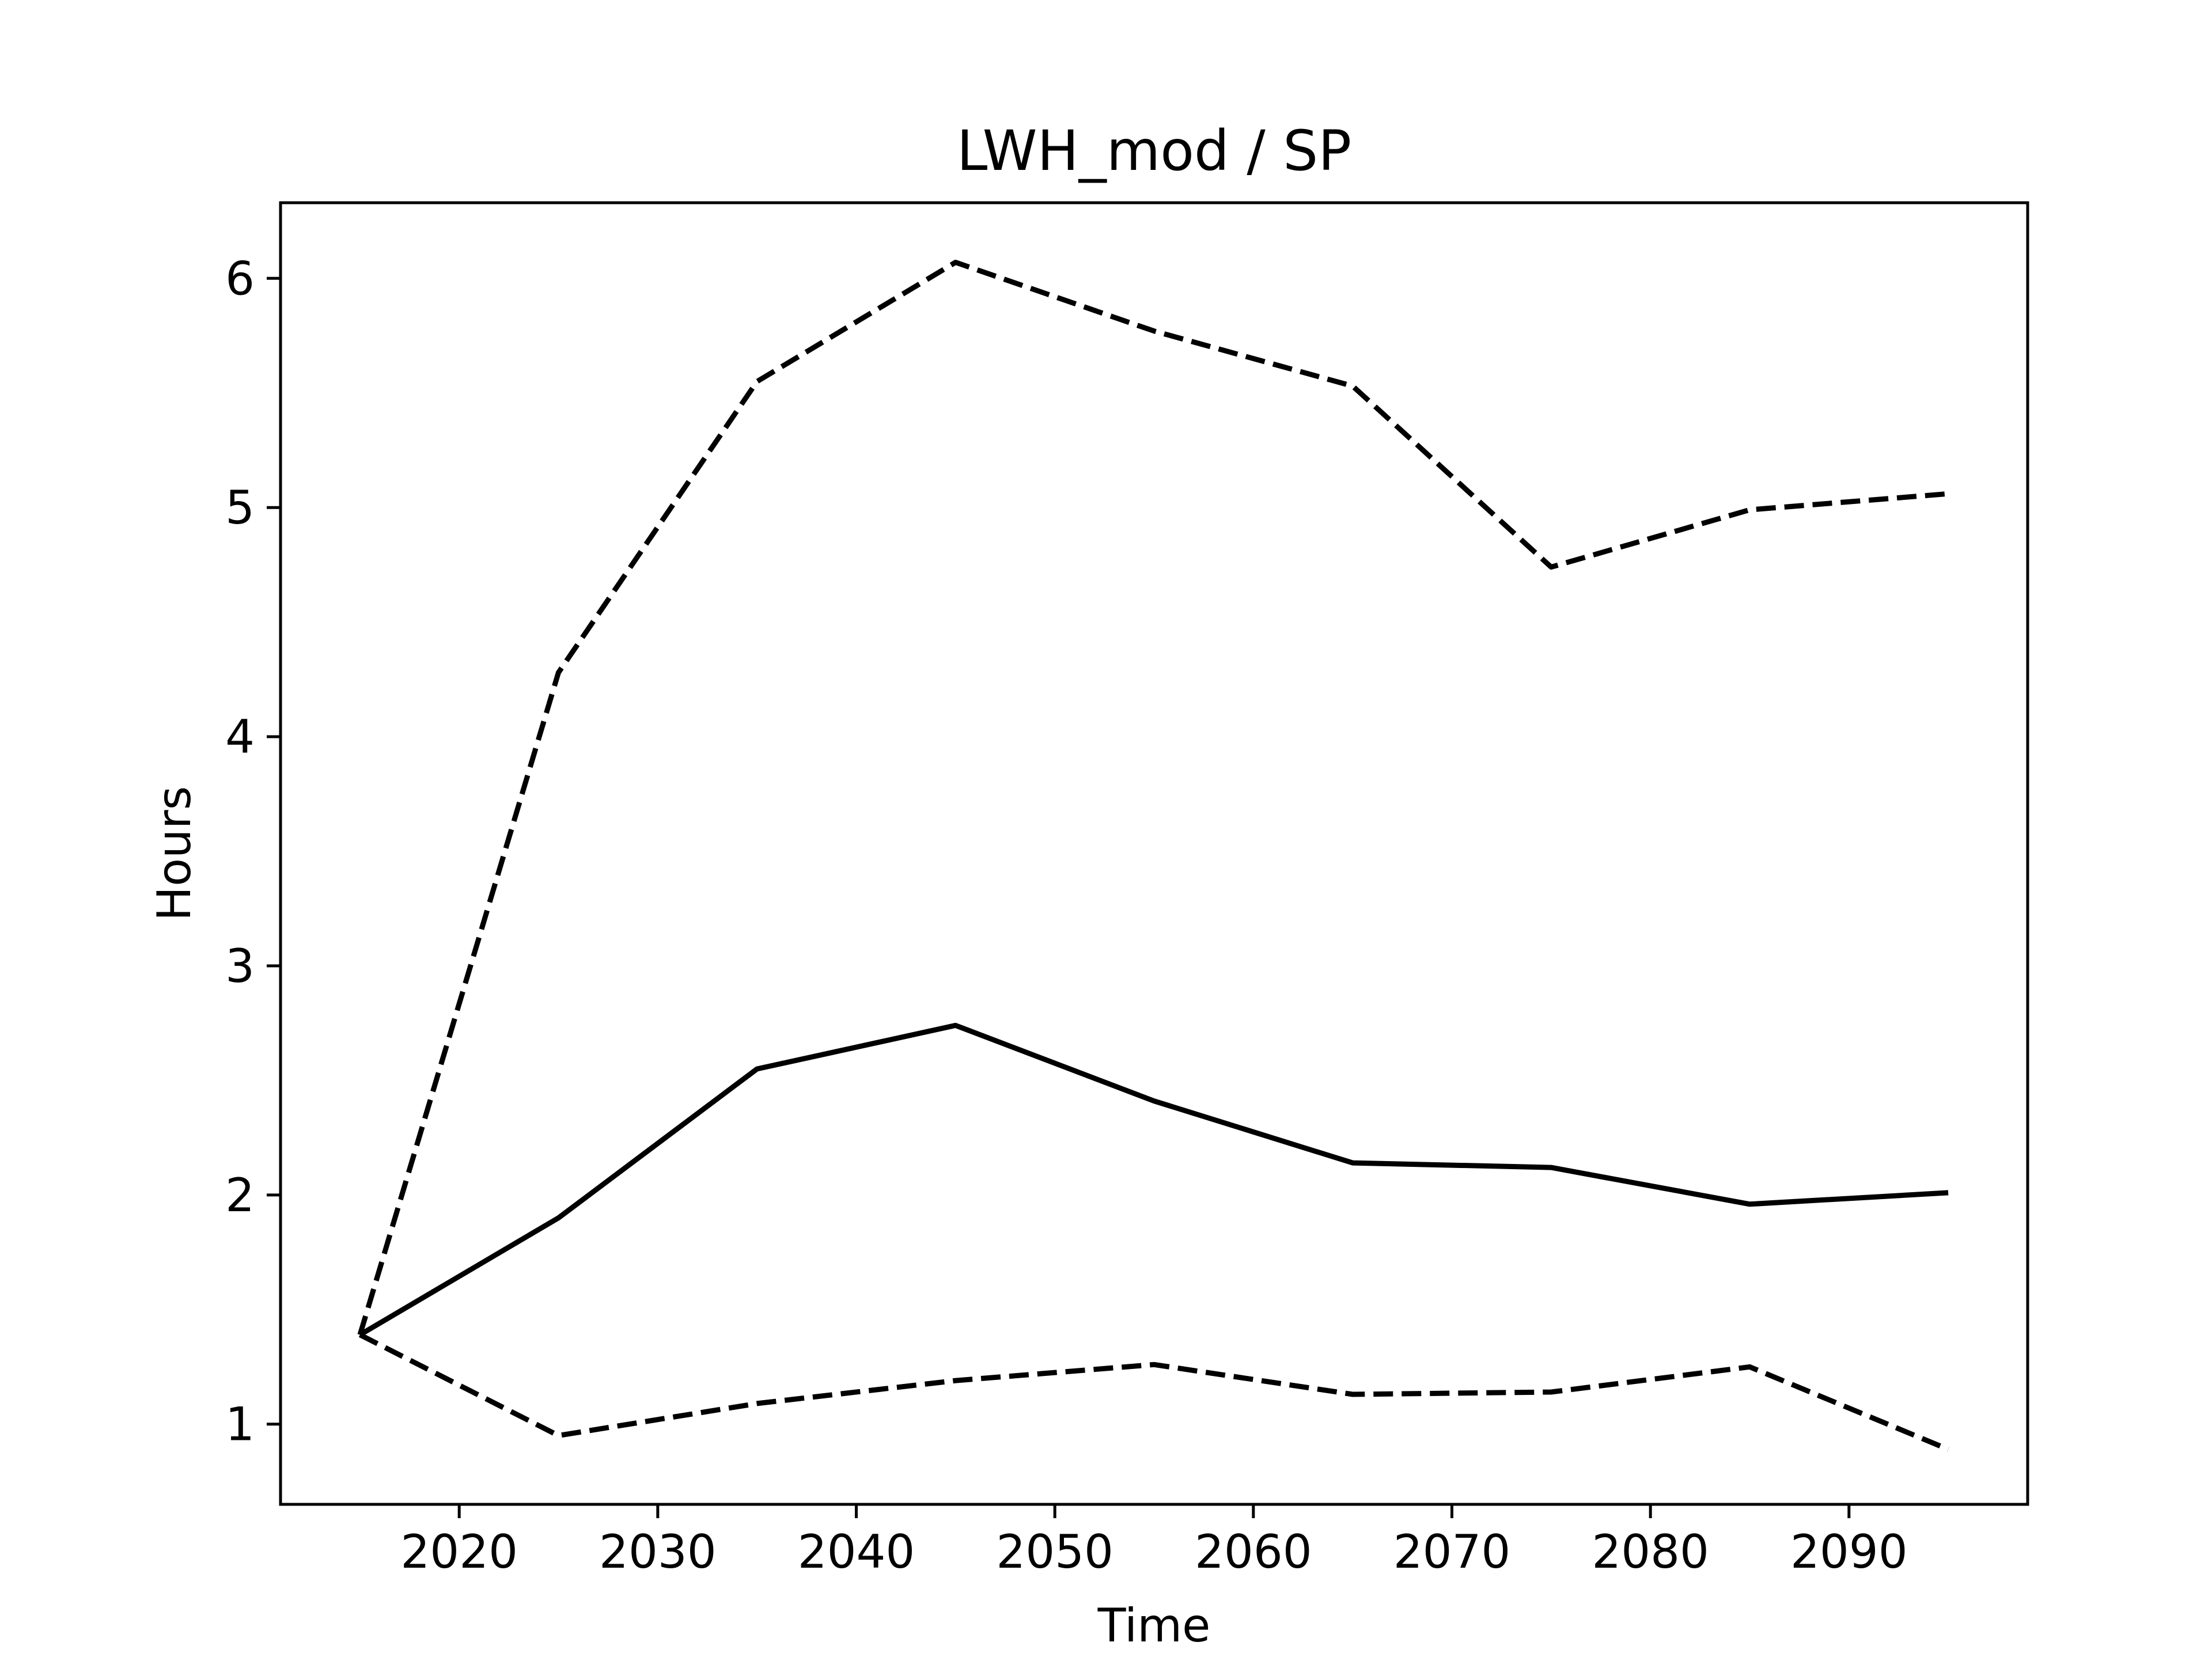 Image resolution: width=2212 pixels, height=1661 pixels. Describe the element at coordinates (1253, 1552) in the screenshot. I see `x-tick-label: 2060` at that location.